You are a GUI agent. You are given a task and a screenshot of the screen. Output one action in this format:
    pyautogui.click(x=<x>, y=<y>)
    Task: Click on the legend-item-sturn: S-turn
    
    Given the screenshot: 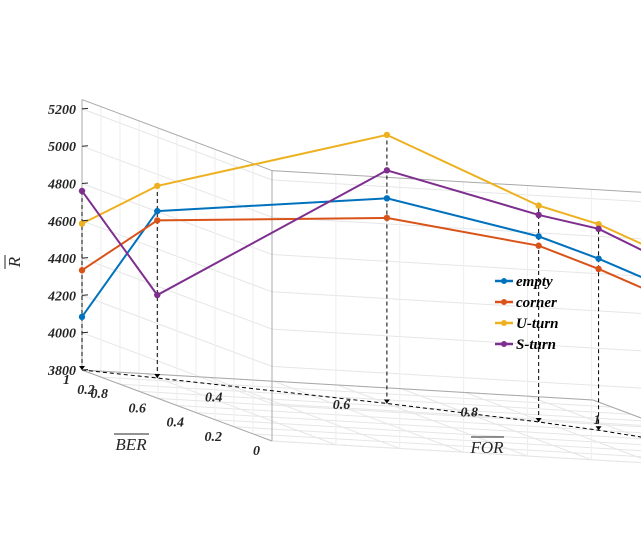 What is the action you would take?
    pyautogui.click(x=525, y=345)
    